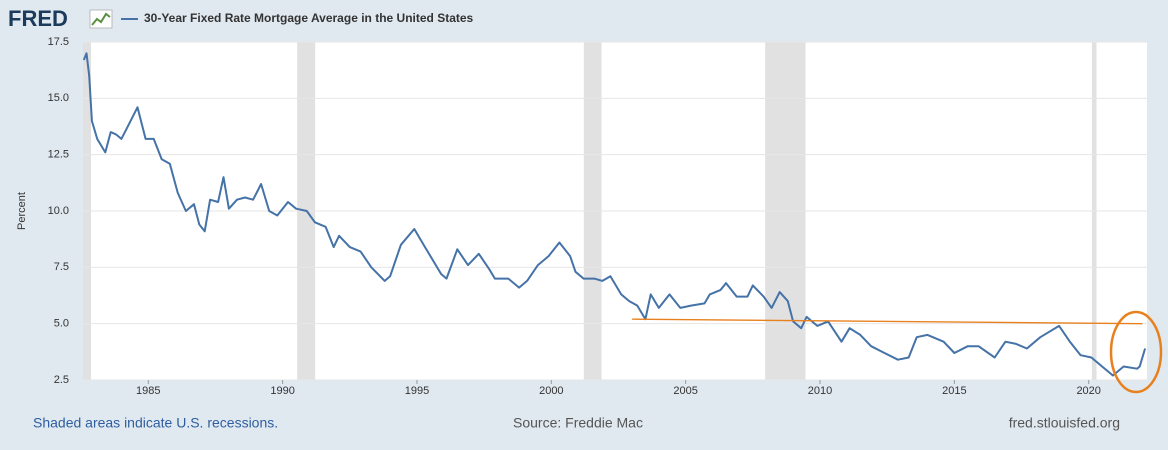  I want to click on y-tick-label: 7.5, so click(61, 267).